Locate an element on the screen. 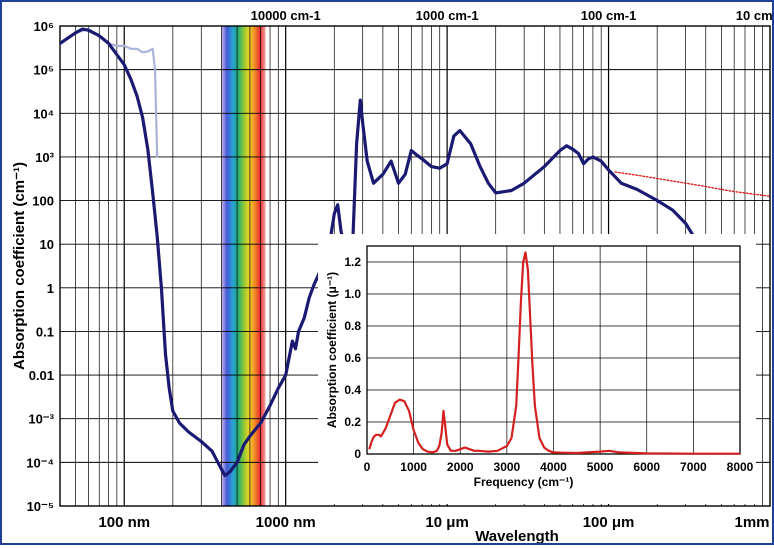 The image size is (774, 548). bottom-tick-label: 100 μm is located at coordinates (609, 522).